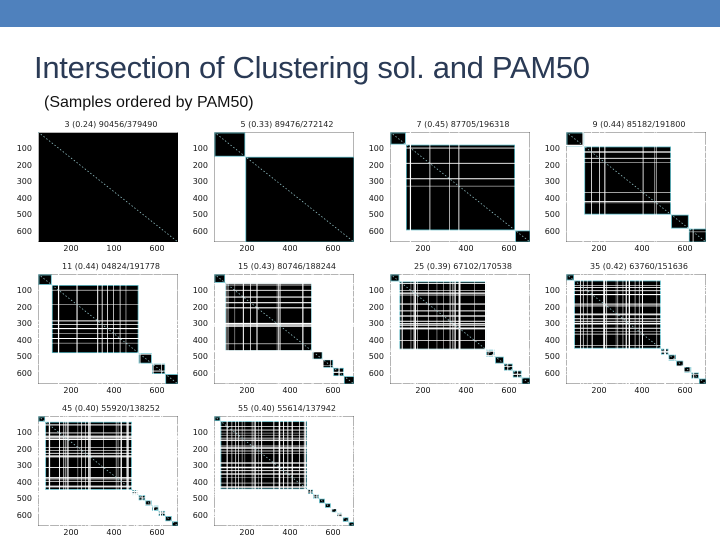  Describe the element at coordinates (286, 408) in the screenshot. I see `panel-label: 55 (0.40) 55614/137942` at that location.